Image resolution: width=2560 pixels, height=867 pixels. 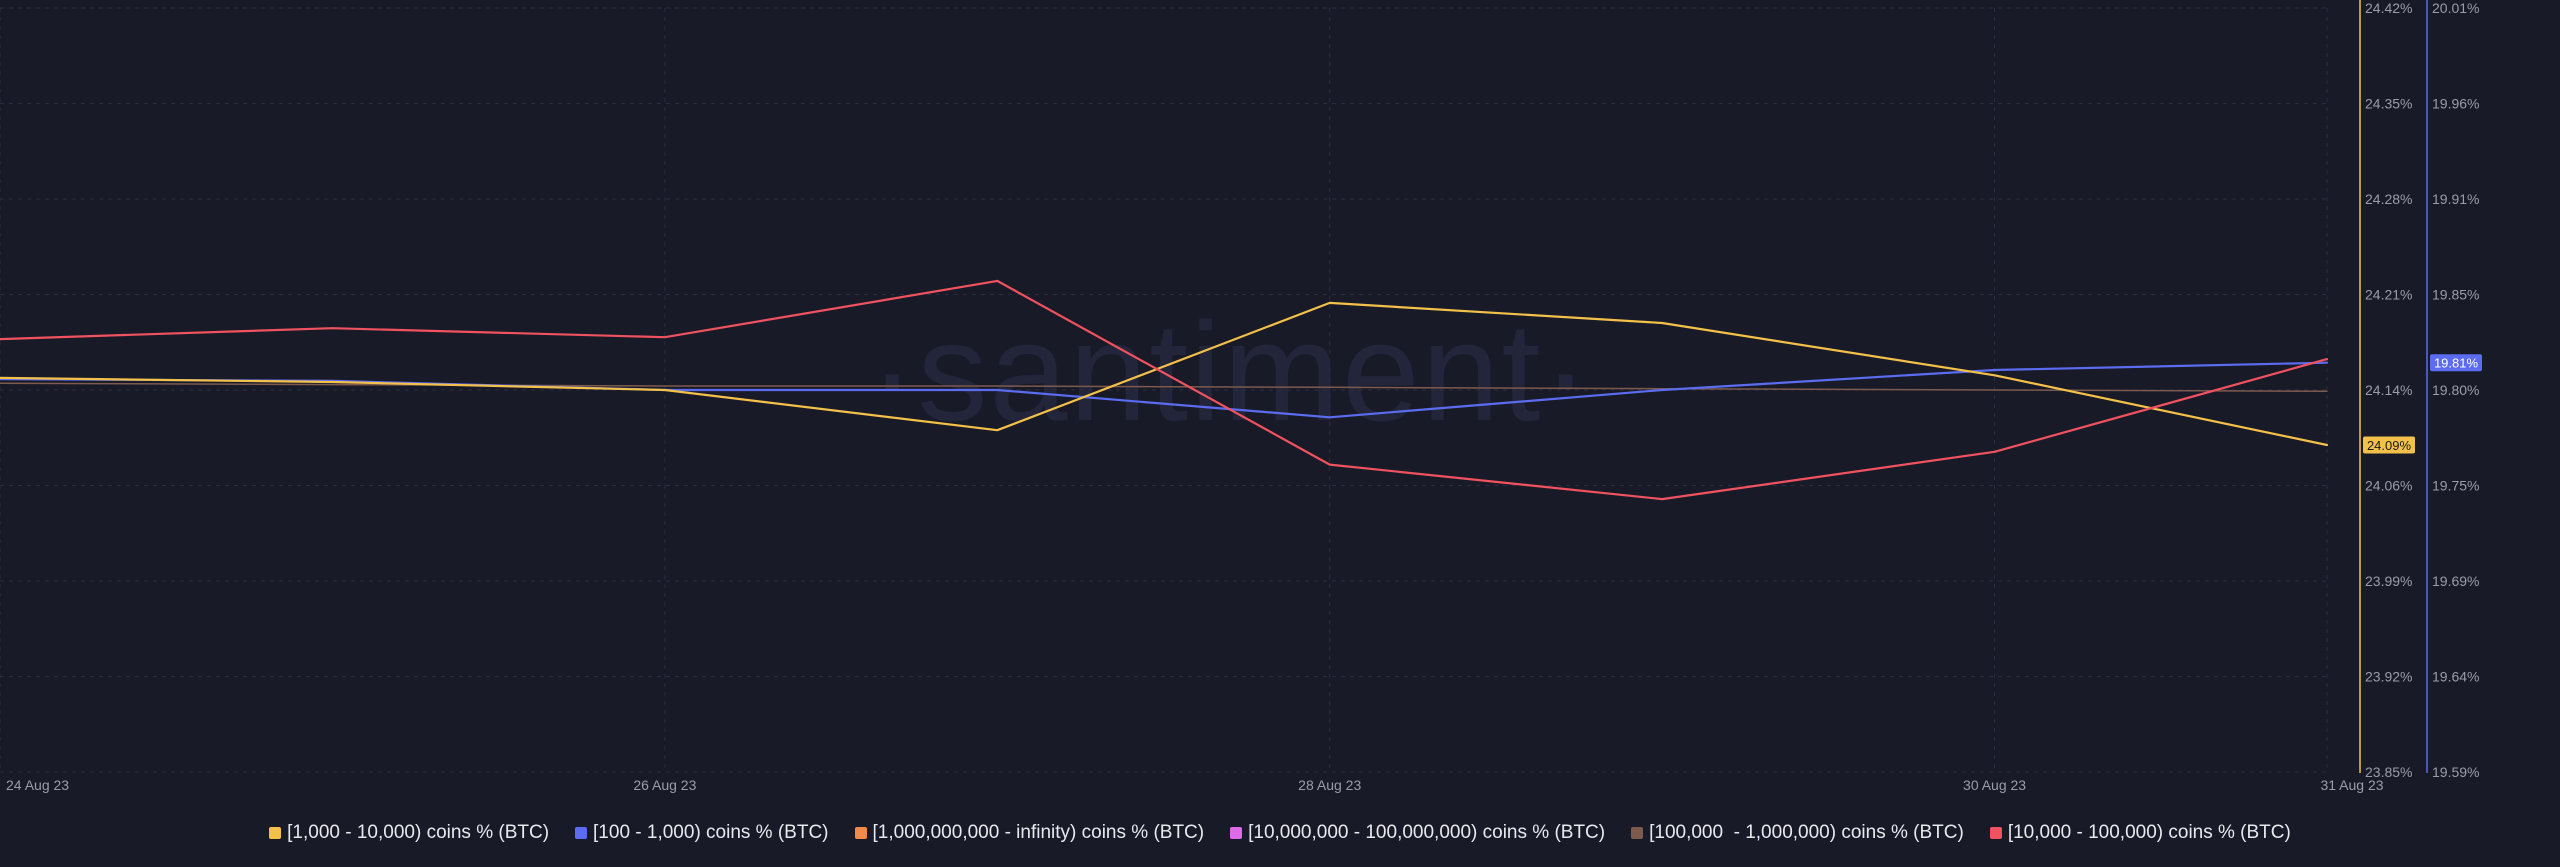 I want to click on legend-label: [100 - 1,000) coins % (BTC), so click(x=711, y=832).